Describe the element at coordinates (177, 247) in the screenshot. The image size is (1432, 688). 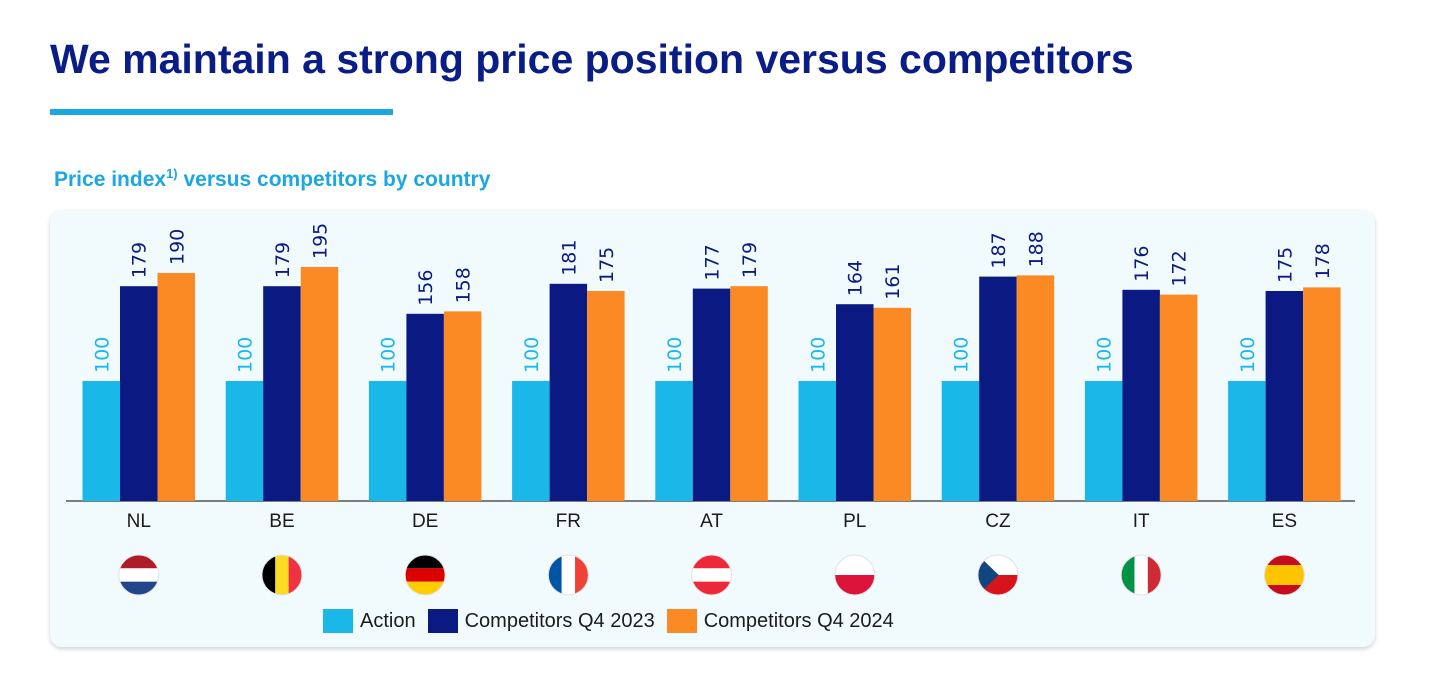
I see `data-label-nl-q4-2024: 190` at that location.